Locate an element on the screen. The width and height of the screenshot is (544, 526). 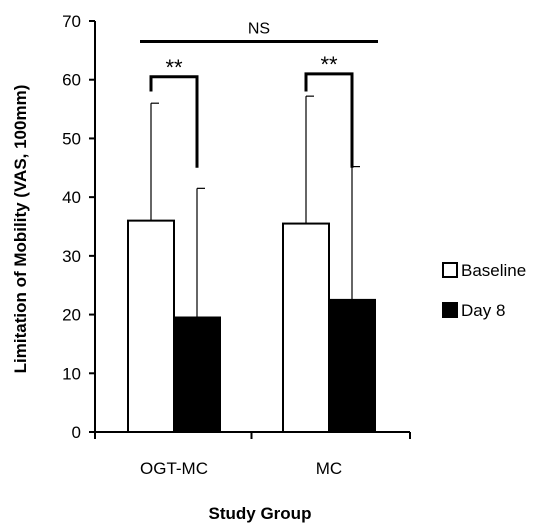
y-tick-label: 50 is located at coordinates (71, 138).